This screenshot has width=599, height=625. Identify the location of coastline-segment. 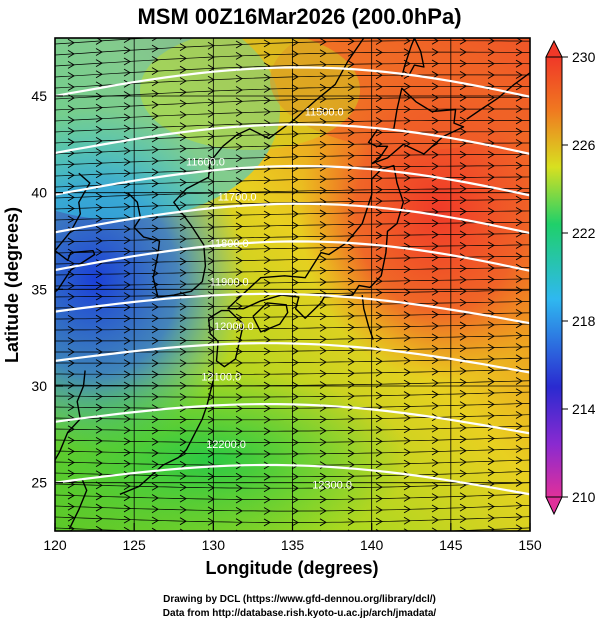
(70, 416).